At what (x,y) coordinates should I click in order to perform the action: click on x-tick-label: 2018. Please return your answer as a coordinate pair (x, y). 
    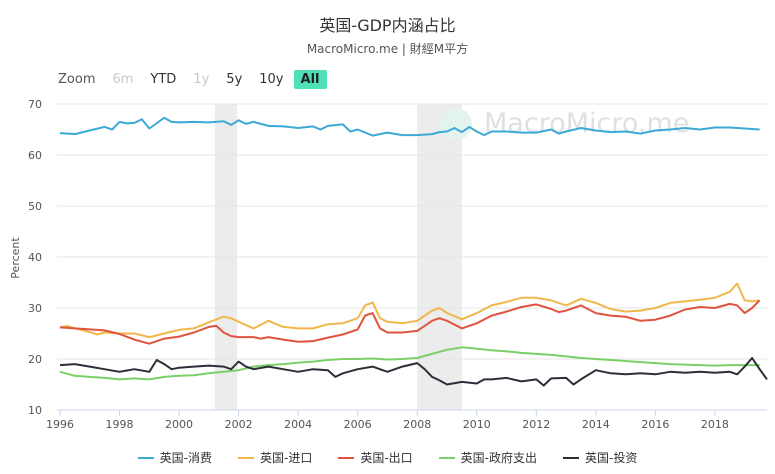
    Looking at the image, I should click on (715, 424).